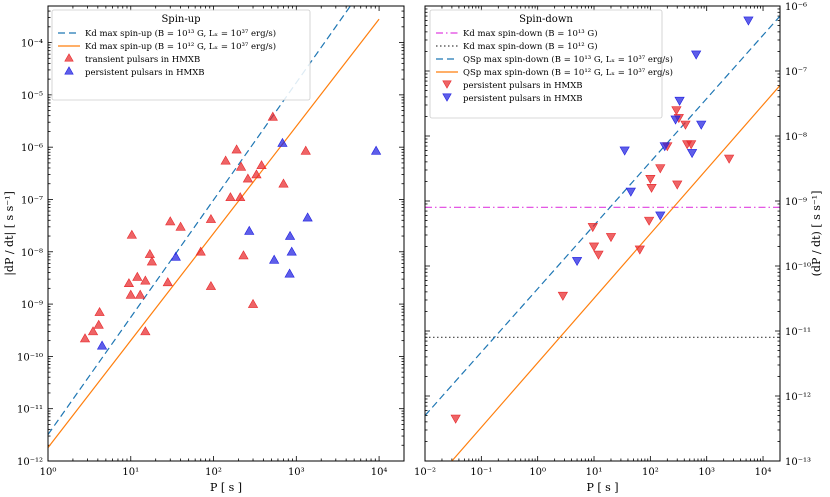 The height and width of the screenshot is (497, 830). I want to click on spin-up-y-axis-title: |dP / dt| [ s s⁻¹], so click(10, 233).